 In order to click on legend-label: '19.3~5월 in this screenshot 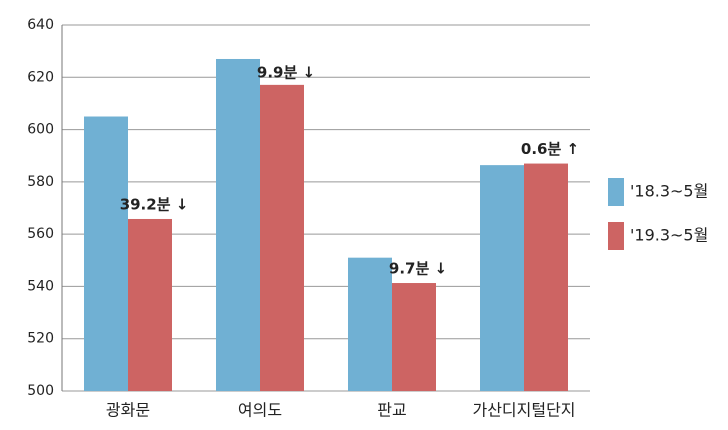, I will do `click(669, 235)`.